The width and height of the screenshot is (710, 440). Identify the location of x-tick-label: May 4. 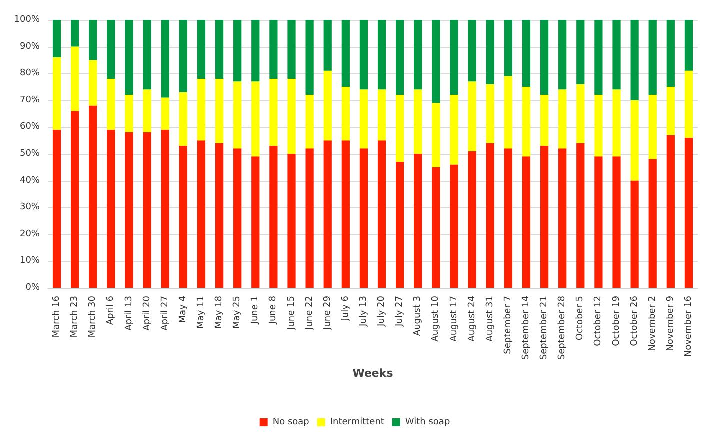
(183, 310).